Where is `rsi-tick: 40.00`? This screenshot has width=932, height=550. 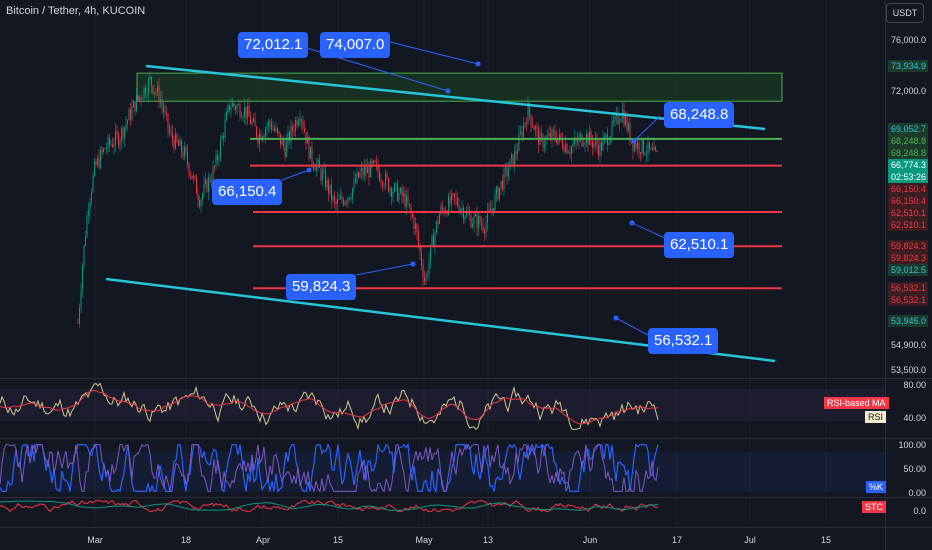
rsi-tick: 40.00 is located at coordinates (914, 418).